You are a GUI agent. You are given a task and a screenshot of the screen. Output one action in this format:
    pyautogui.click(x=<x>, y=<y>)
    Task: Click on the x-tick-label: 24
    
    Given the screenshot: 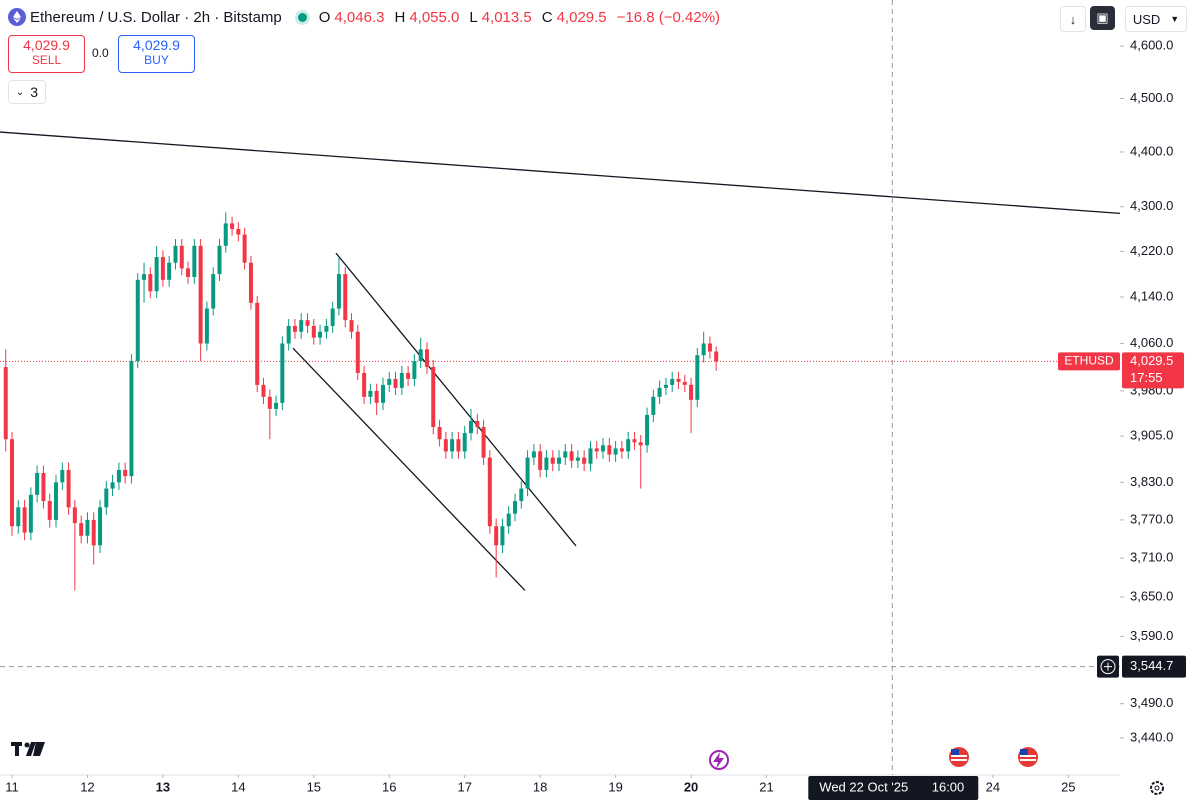 What is the action you would take?
    pyautogui.click(x=993, y=786)
    